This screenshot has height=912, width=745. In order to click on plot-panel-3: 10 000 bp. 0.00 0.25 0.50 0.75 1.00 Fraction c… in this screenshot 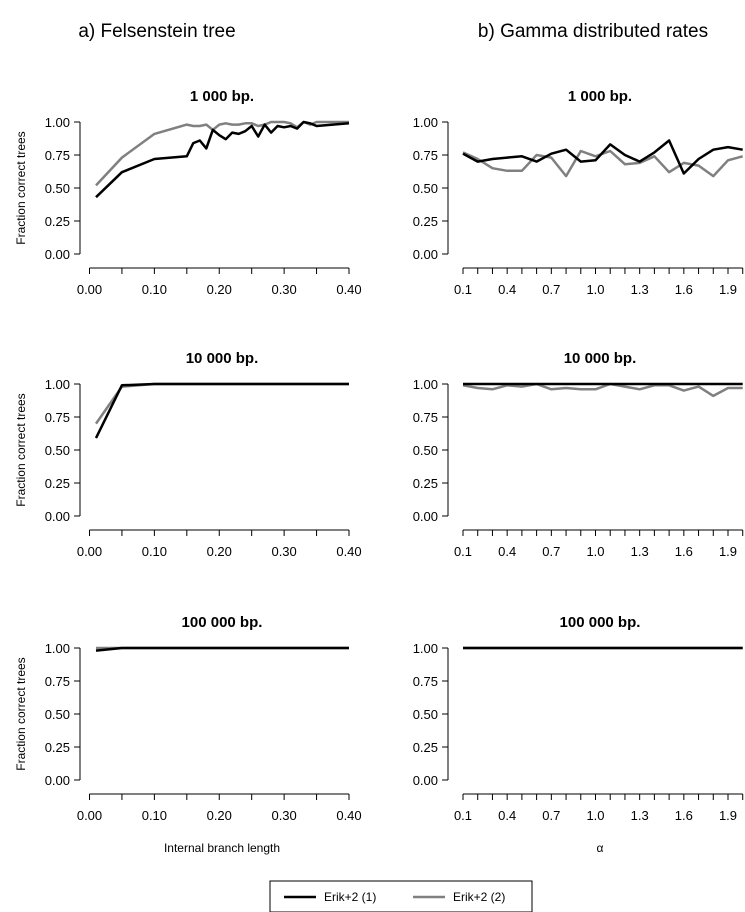, I will do `click(188, 454)`.